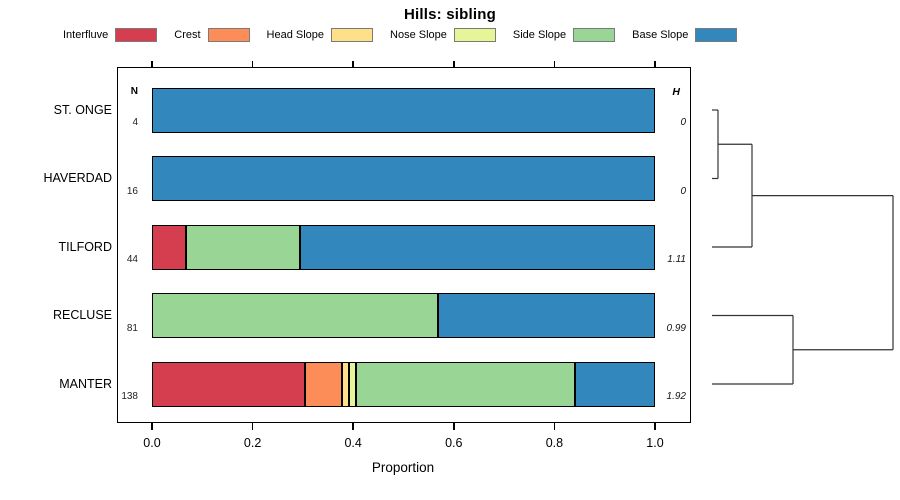 This screenshot has width=900, height=500. What do you see at coordinates (676, 259) in the screenshot?
I see `h-diversity-value: 1.11` at bounding box center [676, 259].